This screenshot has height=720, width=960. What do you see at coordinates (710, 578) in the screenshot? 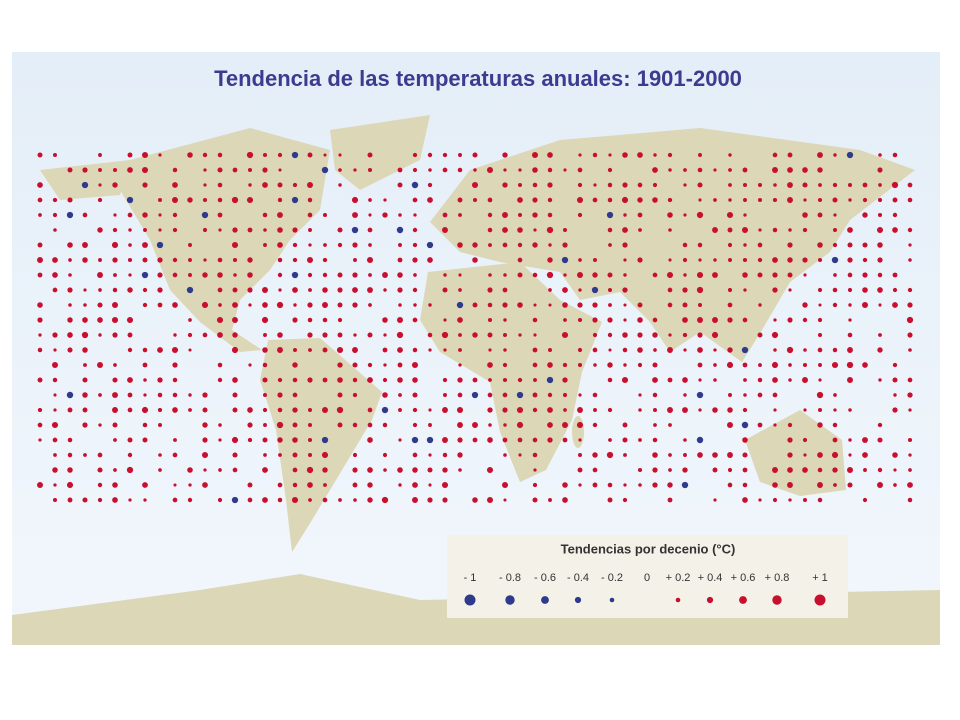
I see `legend-label: + 0.4` at bounding box center [710, 578].